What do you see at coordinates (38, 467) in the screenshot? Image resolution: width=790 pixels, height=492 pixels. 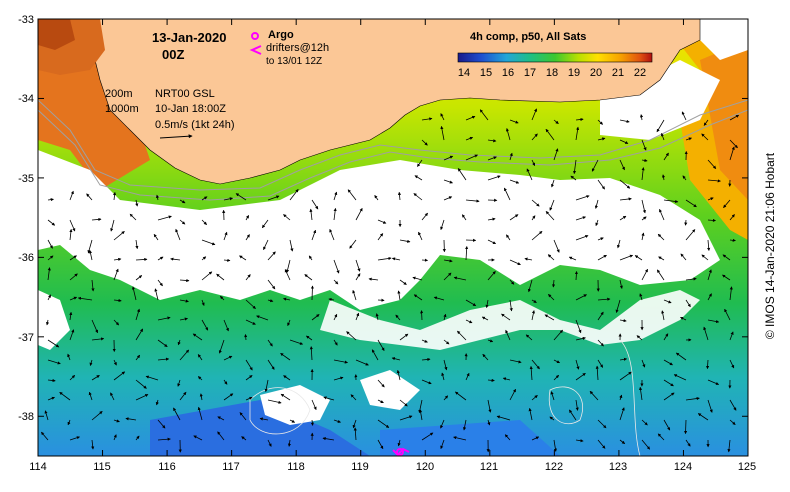 I see `lon-tick-label: 114` at bounding box center [38, 467].